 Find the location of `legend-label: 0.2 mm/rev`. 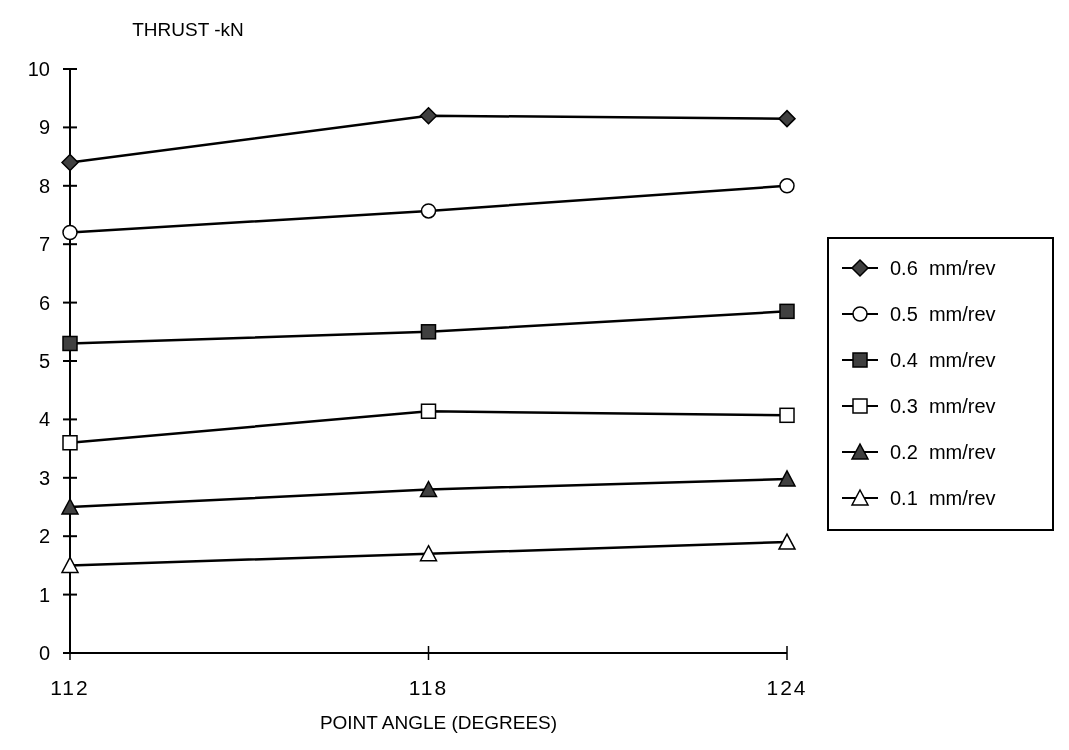

legend-label: 0.2 mm/rev is located at coordinates (943, 452).